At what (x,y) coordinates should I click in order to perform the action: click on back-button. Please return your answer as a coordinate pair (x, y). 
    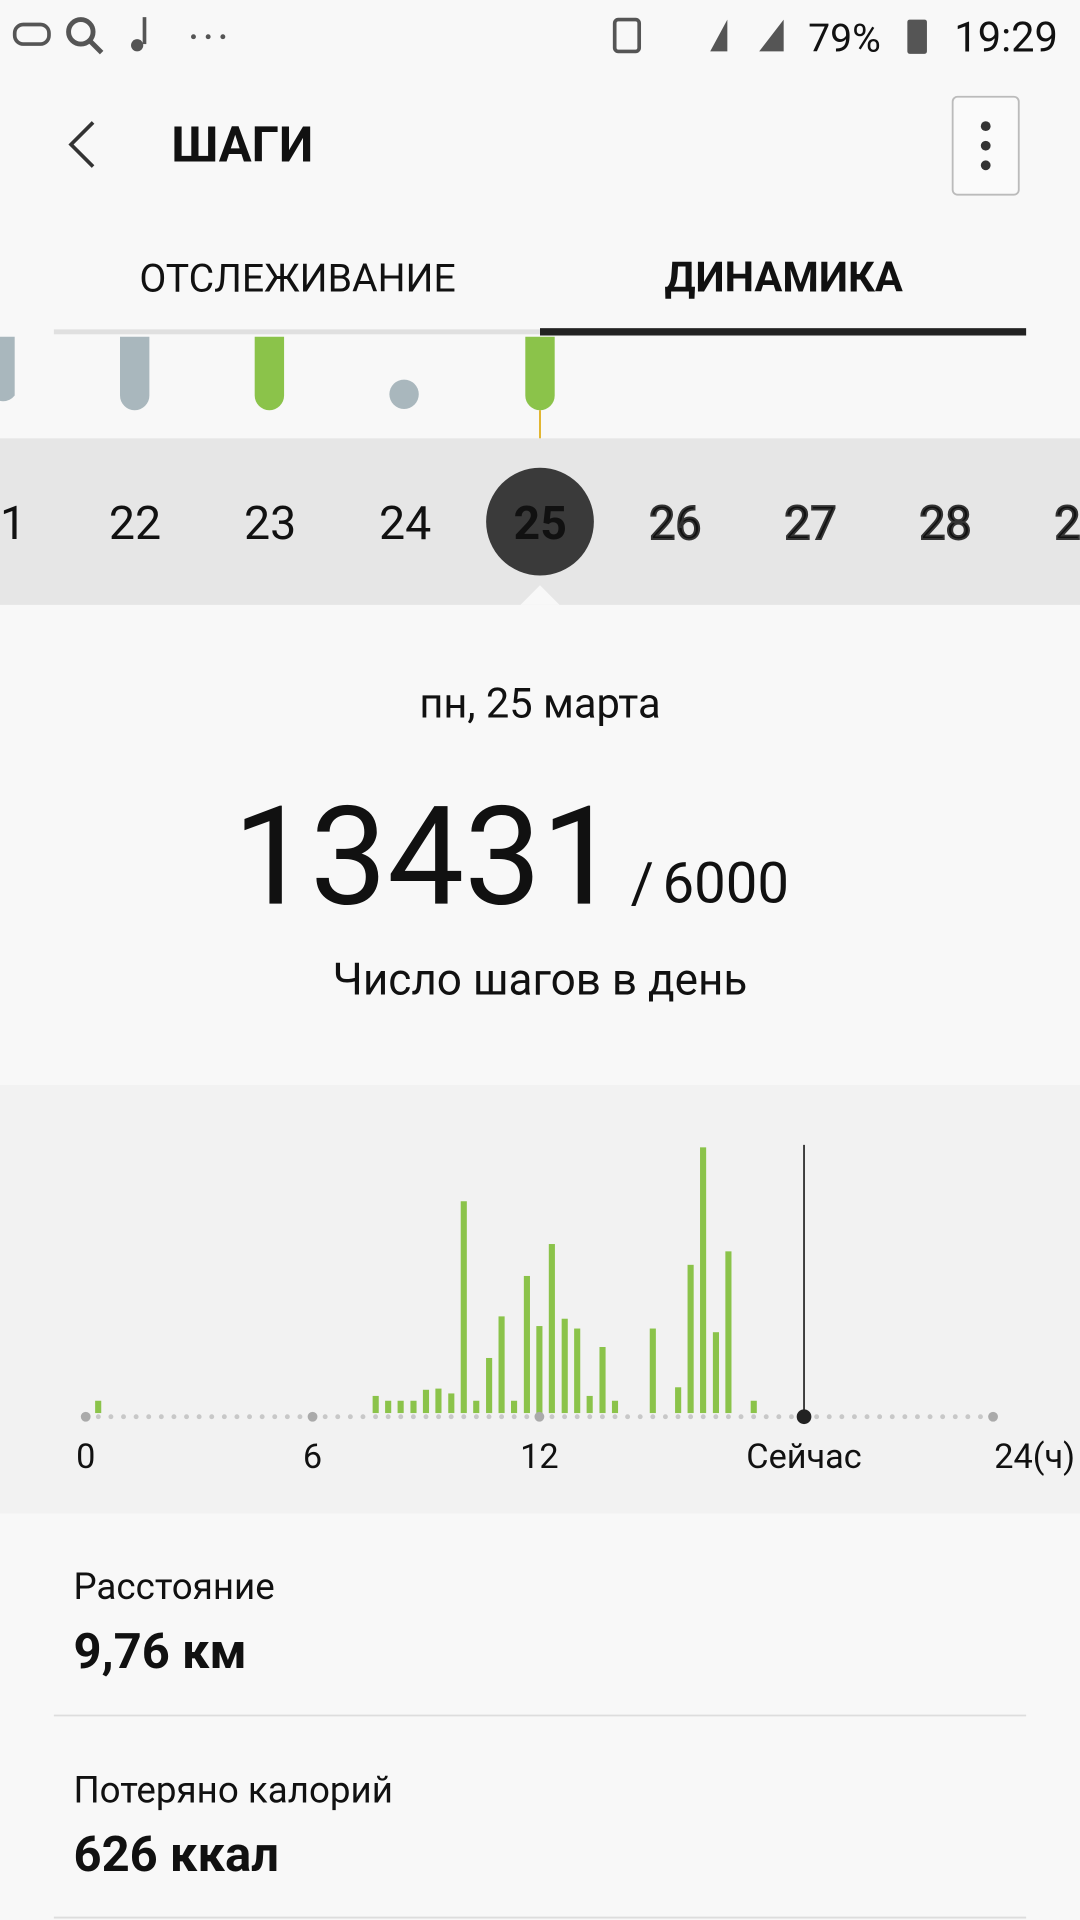
    Looking at the image, I should click on (81, 144).